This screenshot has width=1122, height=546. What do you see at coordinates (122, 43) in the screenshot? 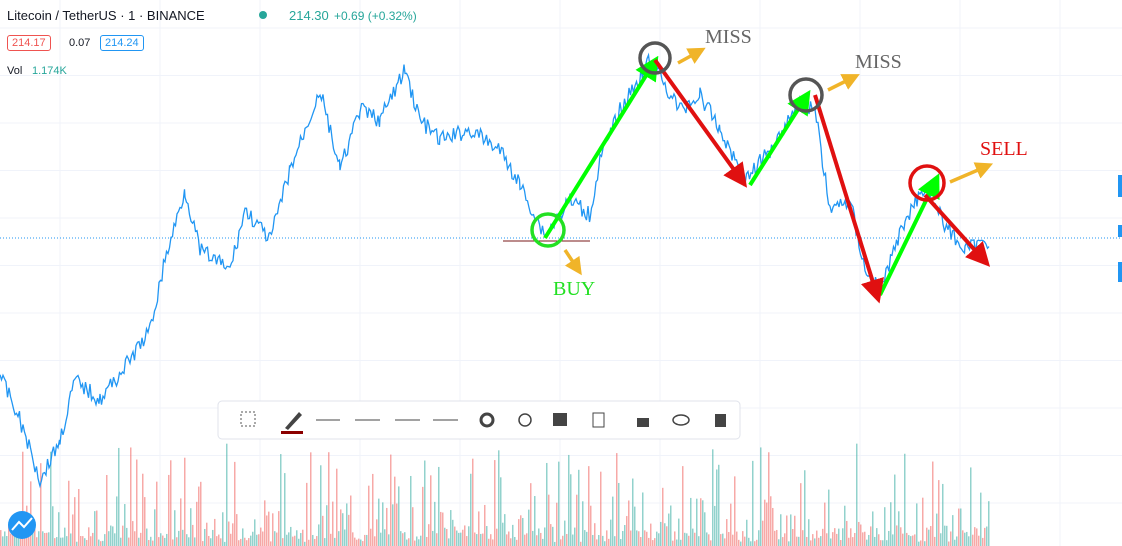
I see `ask: 214.24` at bounding box center [122, 43].